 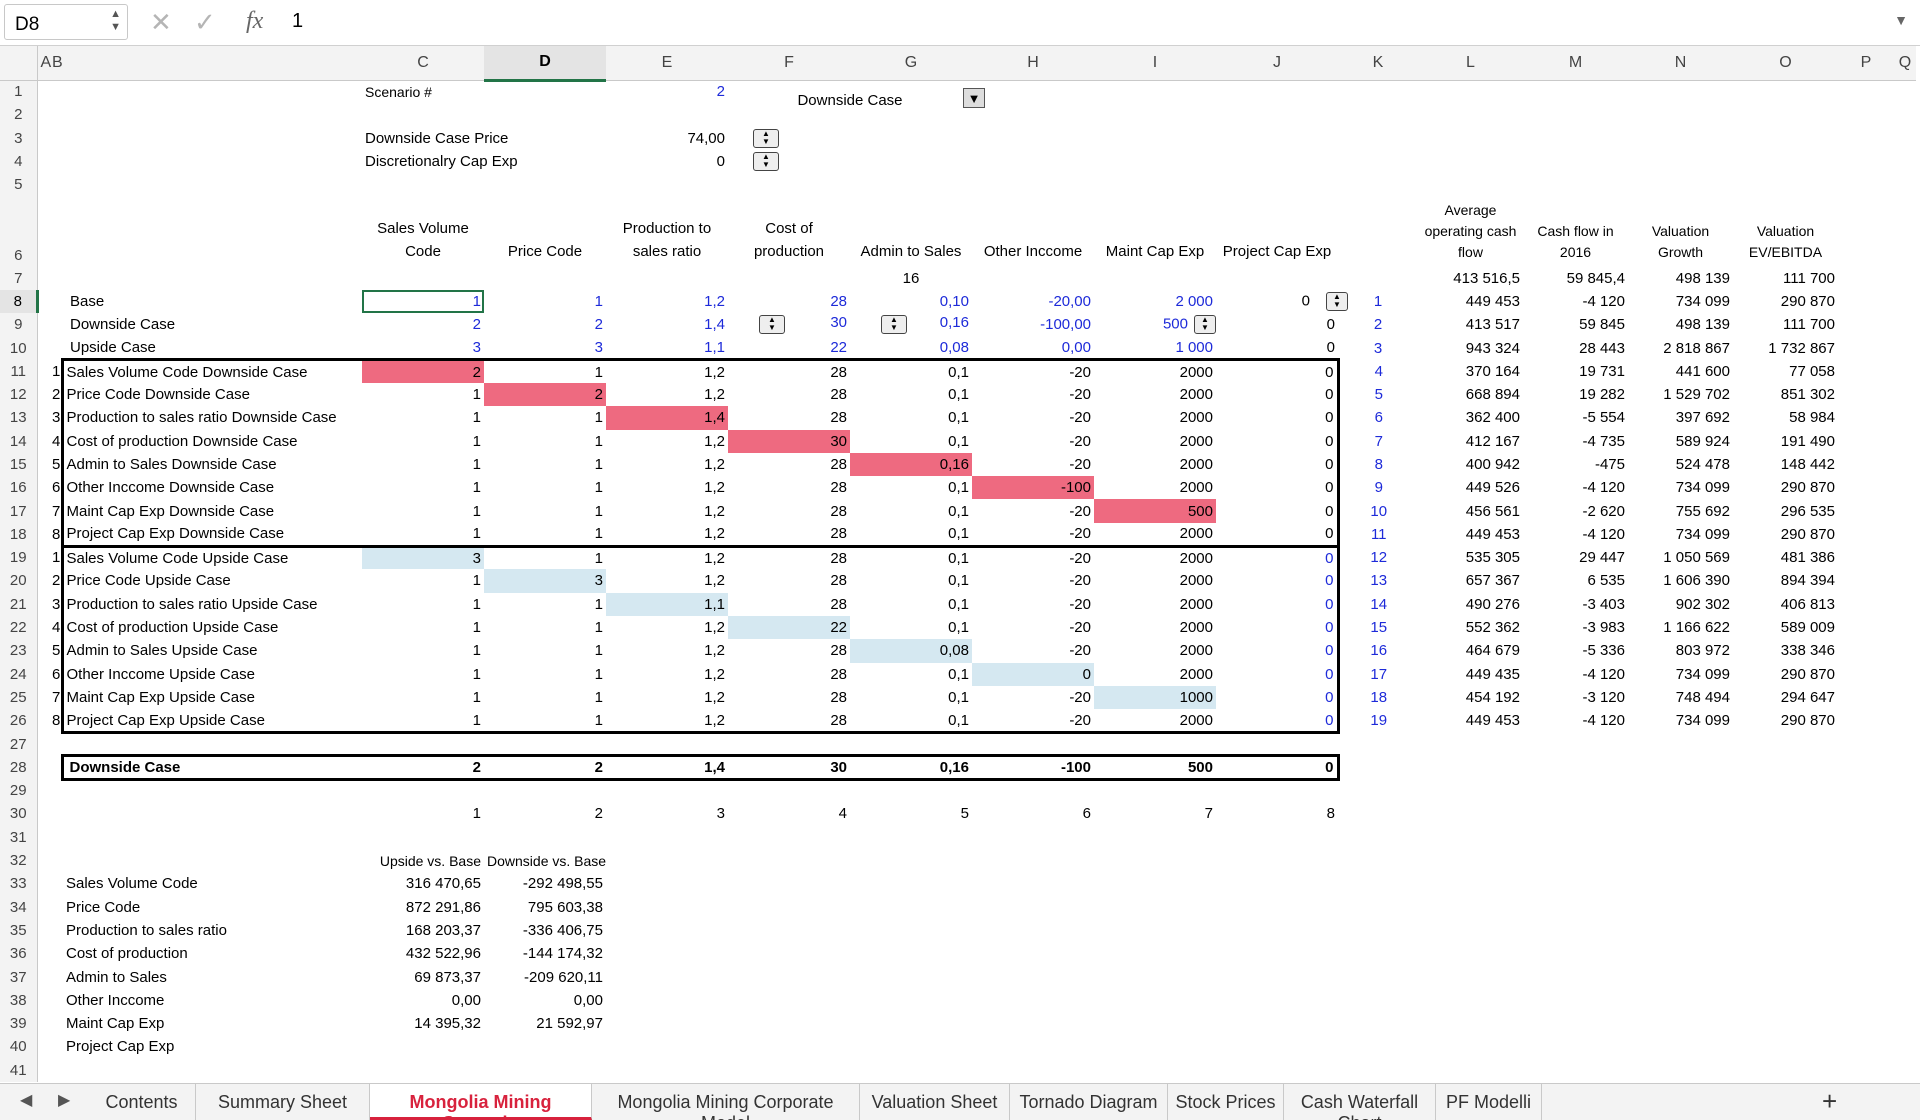 What do you see at coordinates (1702, 441) in the screenshot?
I see `valuation-growth-value: 589 924` at bounding box center [1702, 441].